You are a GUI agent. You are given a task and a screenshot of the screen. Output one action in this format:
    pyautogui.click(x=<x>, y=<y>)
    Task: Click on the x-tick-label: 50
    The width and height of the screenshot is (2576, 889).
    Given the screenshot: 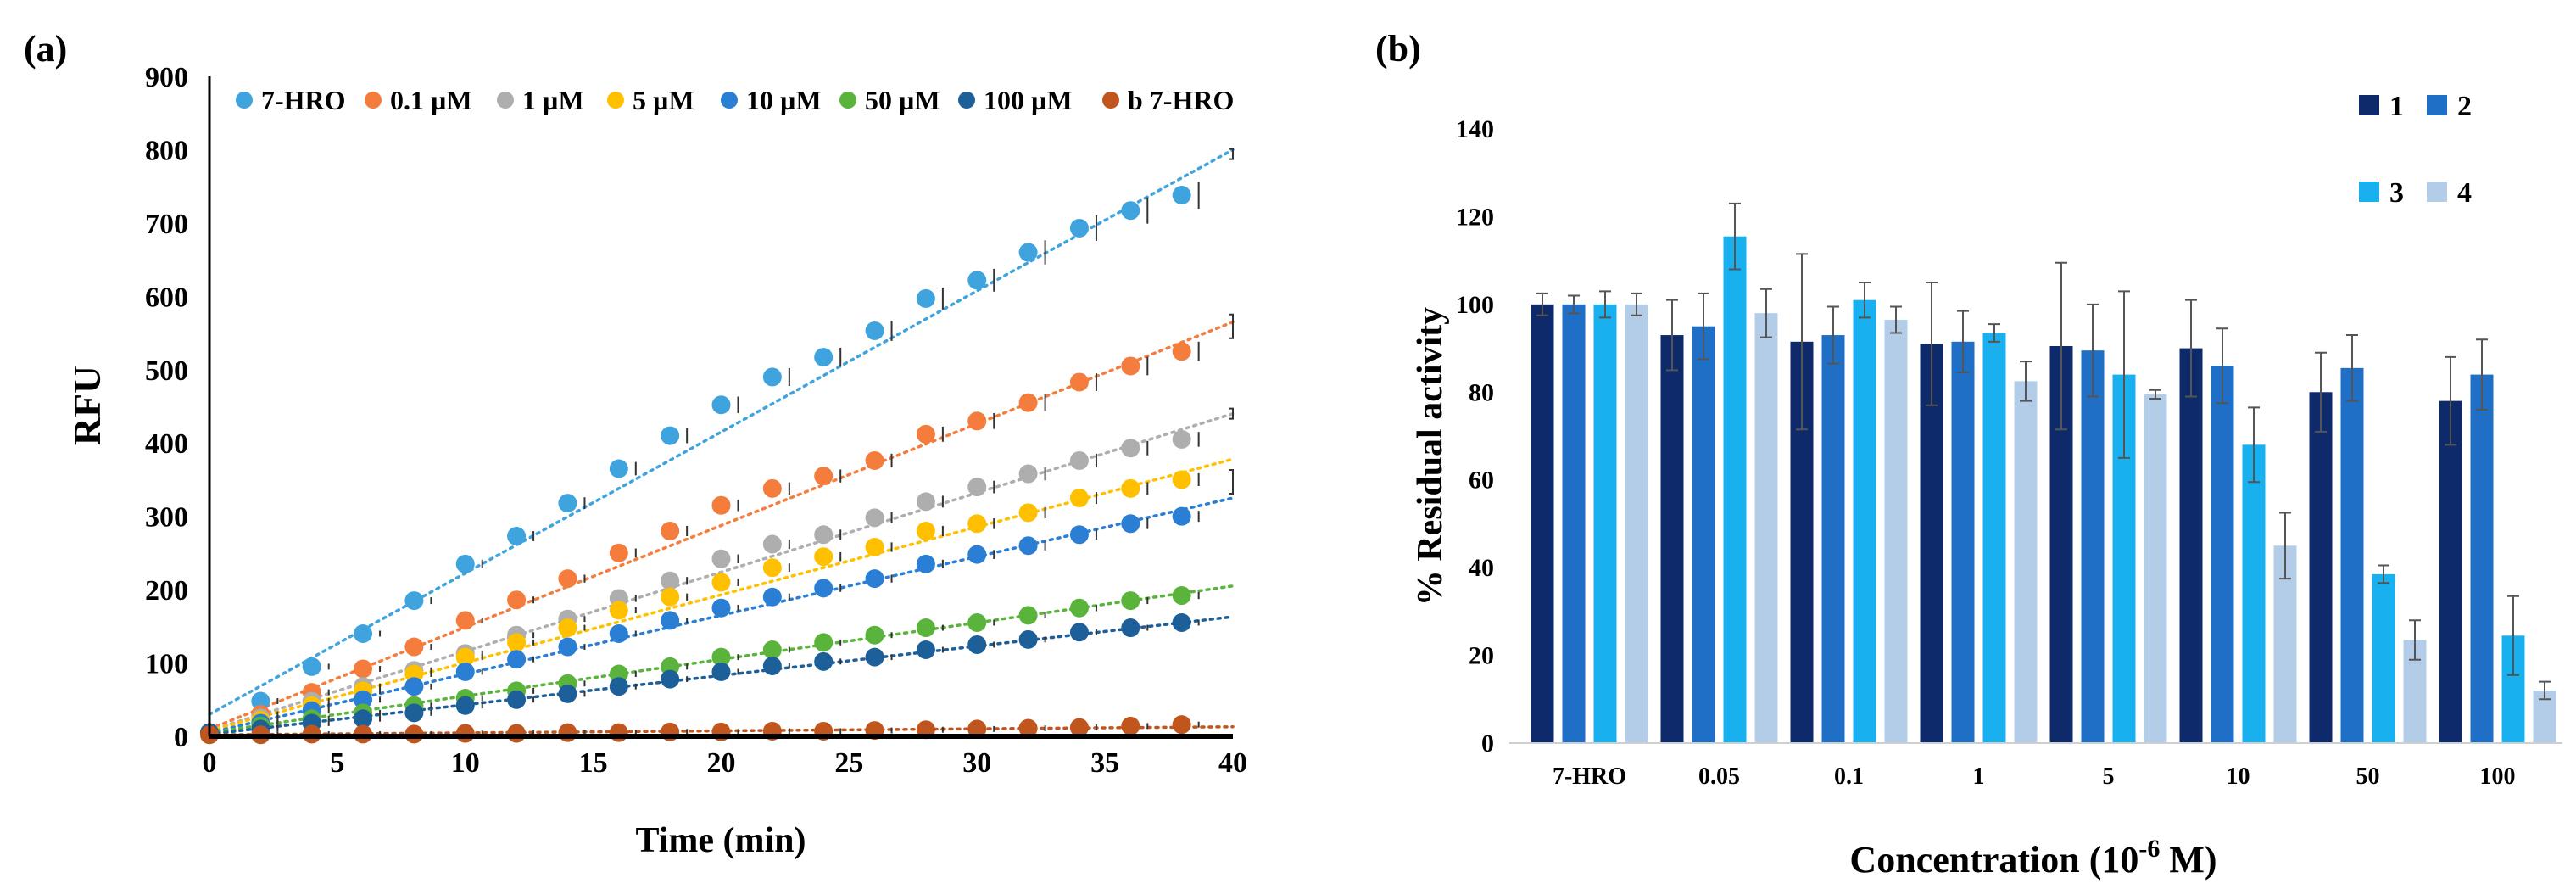 What is the action you would take?
    pyautogui.click(x=2368, y=776)
    